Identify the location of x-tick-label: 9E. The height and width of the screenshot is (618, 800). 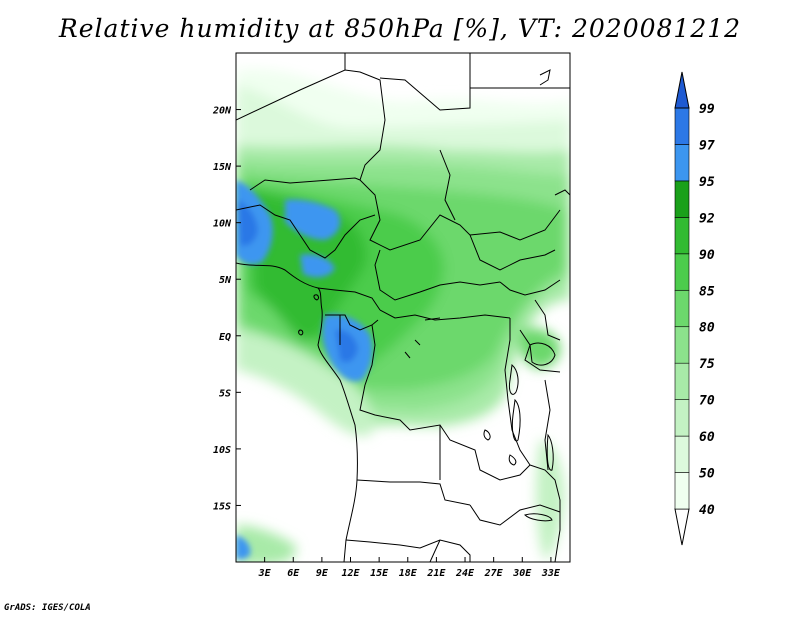
(322, 573).